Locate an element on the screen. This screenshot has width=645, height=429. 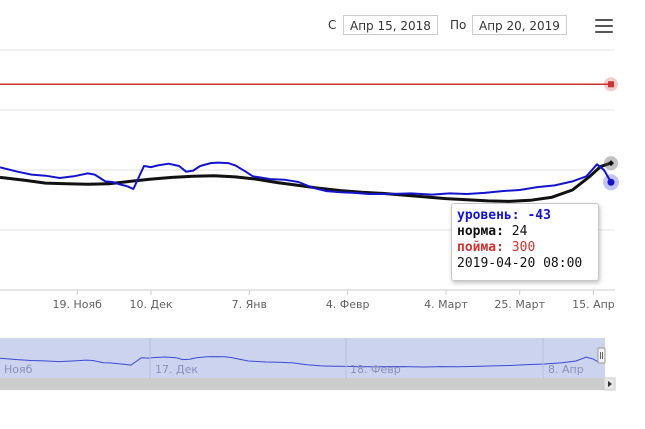
navigator-handle-right is located at coordinates (601, 355).